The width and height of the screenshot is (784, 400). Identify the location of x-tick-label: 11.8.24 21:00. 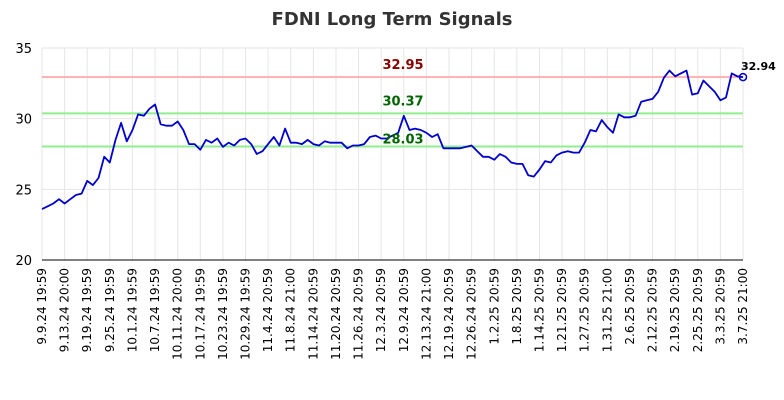
(291, 310).